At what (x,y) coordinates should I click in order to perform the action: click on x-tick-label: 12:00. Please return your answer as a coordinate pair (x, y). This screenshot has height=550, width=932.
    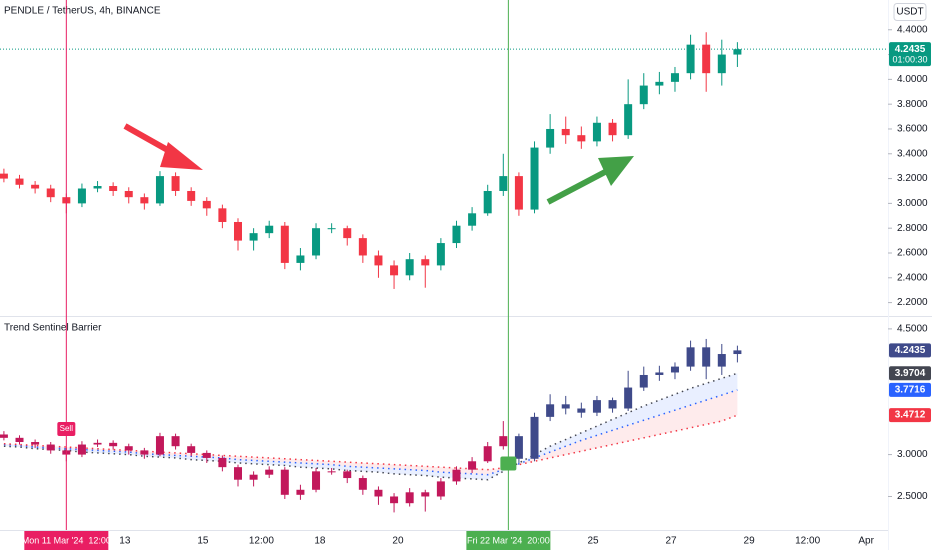
    Looking at the image, I should click on (261, 541).